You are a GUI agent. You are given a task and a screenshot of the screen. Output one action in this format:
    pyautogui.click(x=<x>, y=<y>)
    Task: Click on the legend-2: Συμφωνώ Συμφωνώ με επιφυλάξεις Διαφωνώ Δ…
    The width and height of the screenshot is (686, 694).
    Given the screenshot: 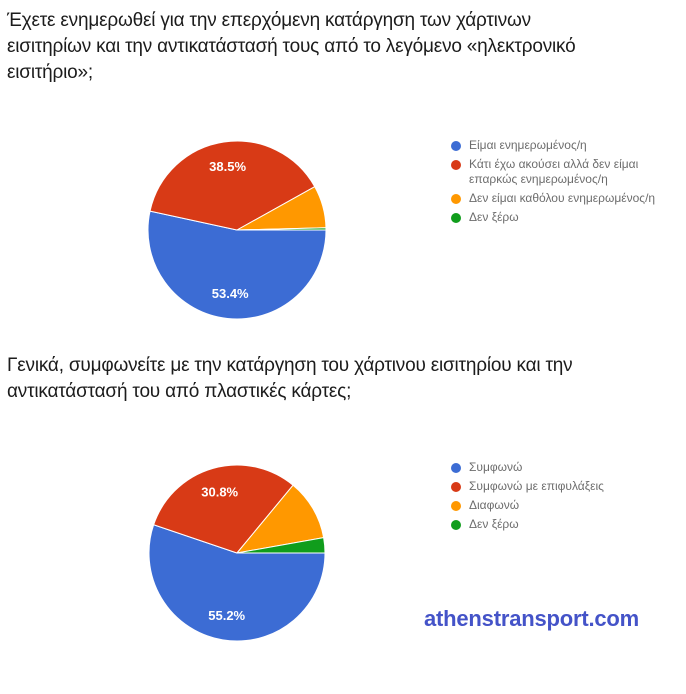 What is the action you would take?
    pyautogui.click(x=567, y=498)
    